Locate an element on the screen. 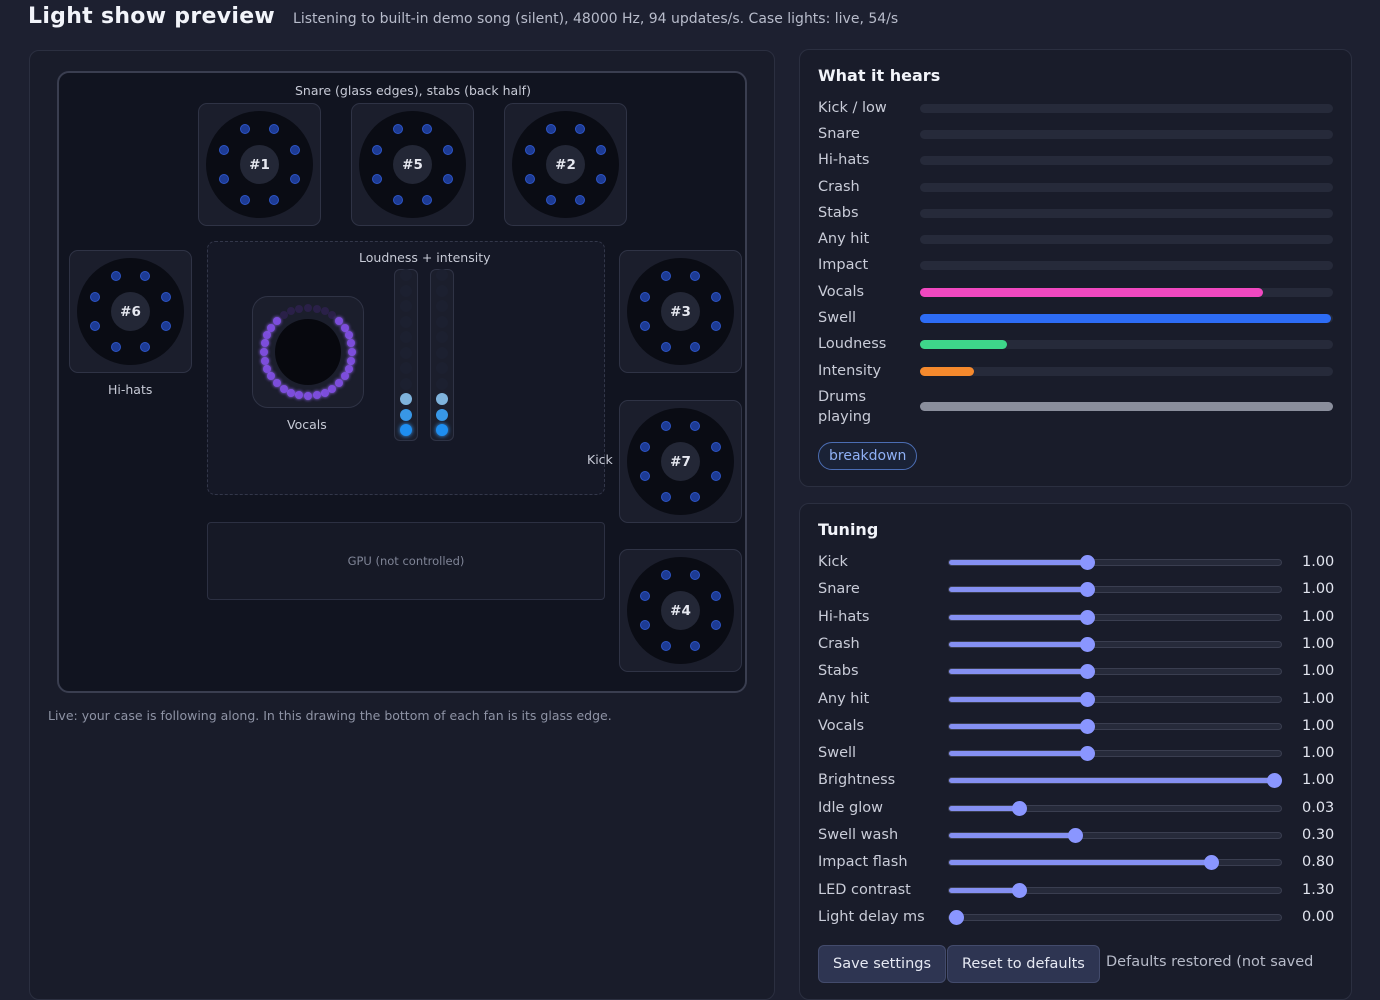 The image size is (1380, 1000). hears-label: Any hit is located at coordinates (844, 239).